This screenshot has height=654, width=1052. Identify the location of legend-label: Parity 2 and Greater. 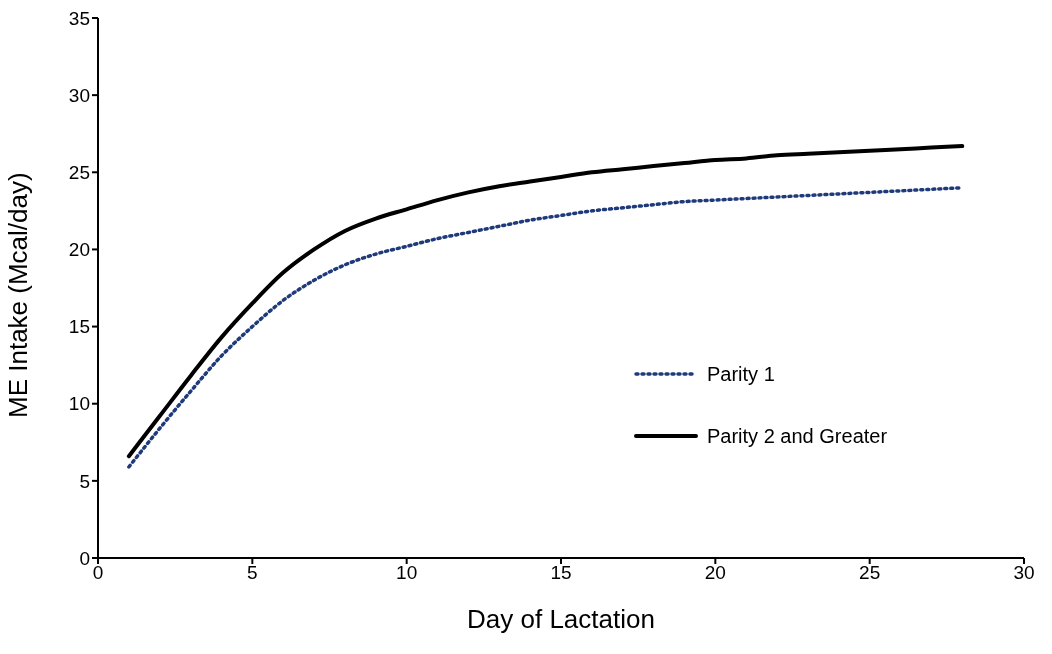
(797, 436).